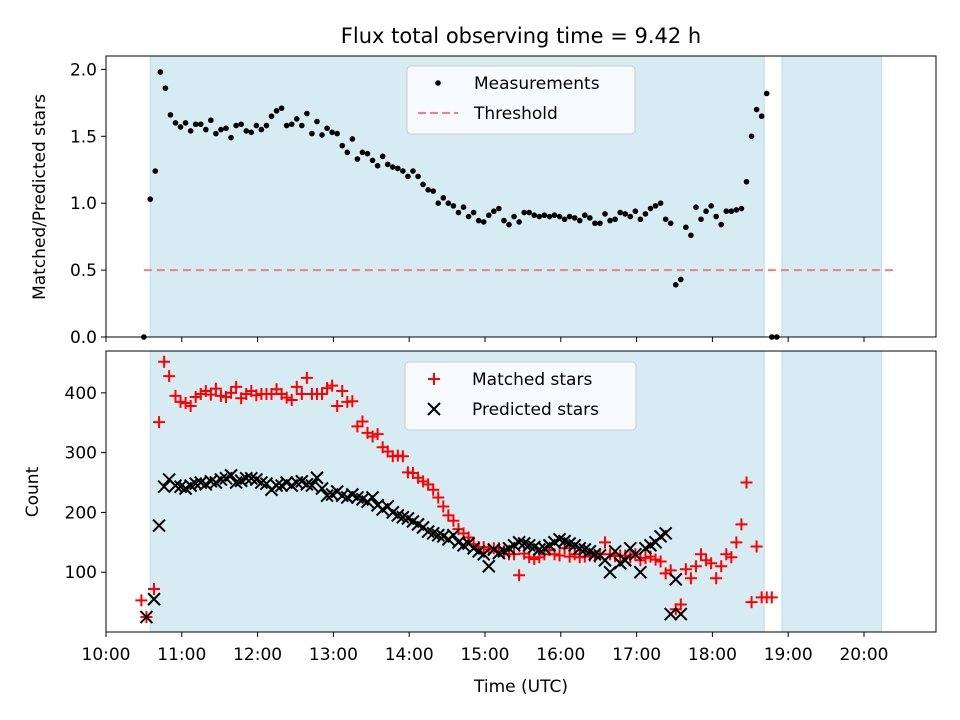  I want to click on top-y-axis-label: Matched/Predicted stars, so click(40, 197).